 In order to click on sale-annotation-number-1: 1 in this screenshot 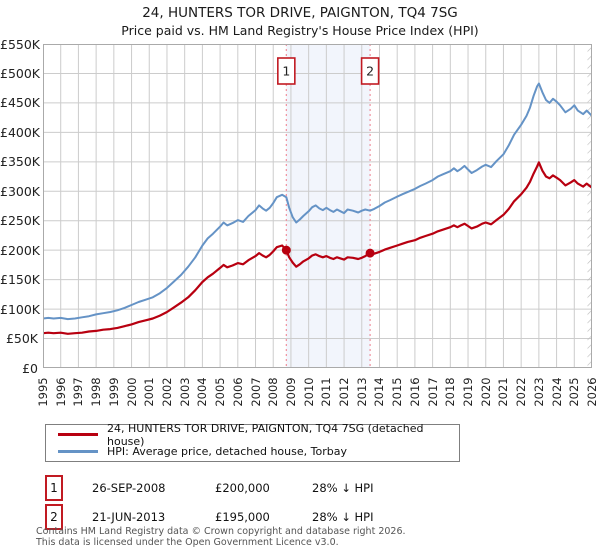, I will do `click(286, 71)`.